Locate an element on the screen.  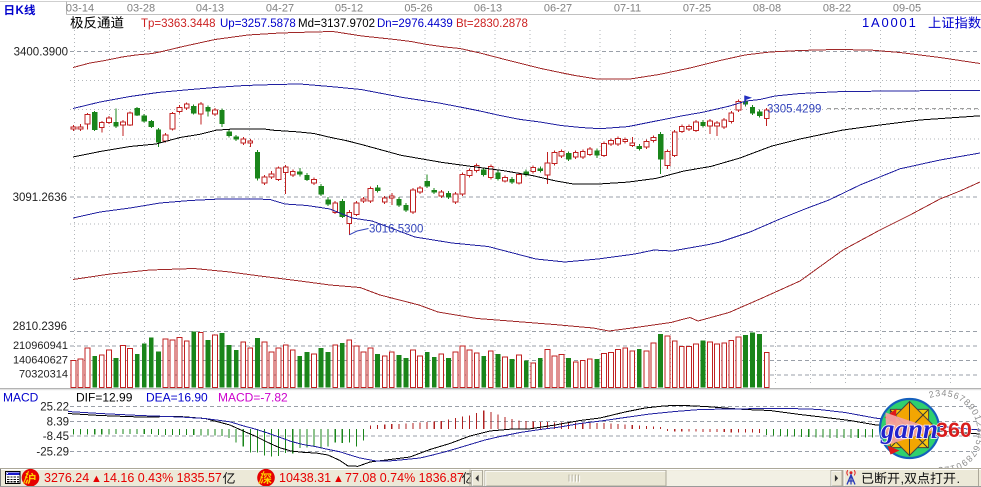
svg-text: 3400.3900 is located at coordinates (41, 53).